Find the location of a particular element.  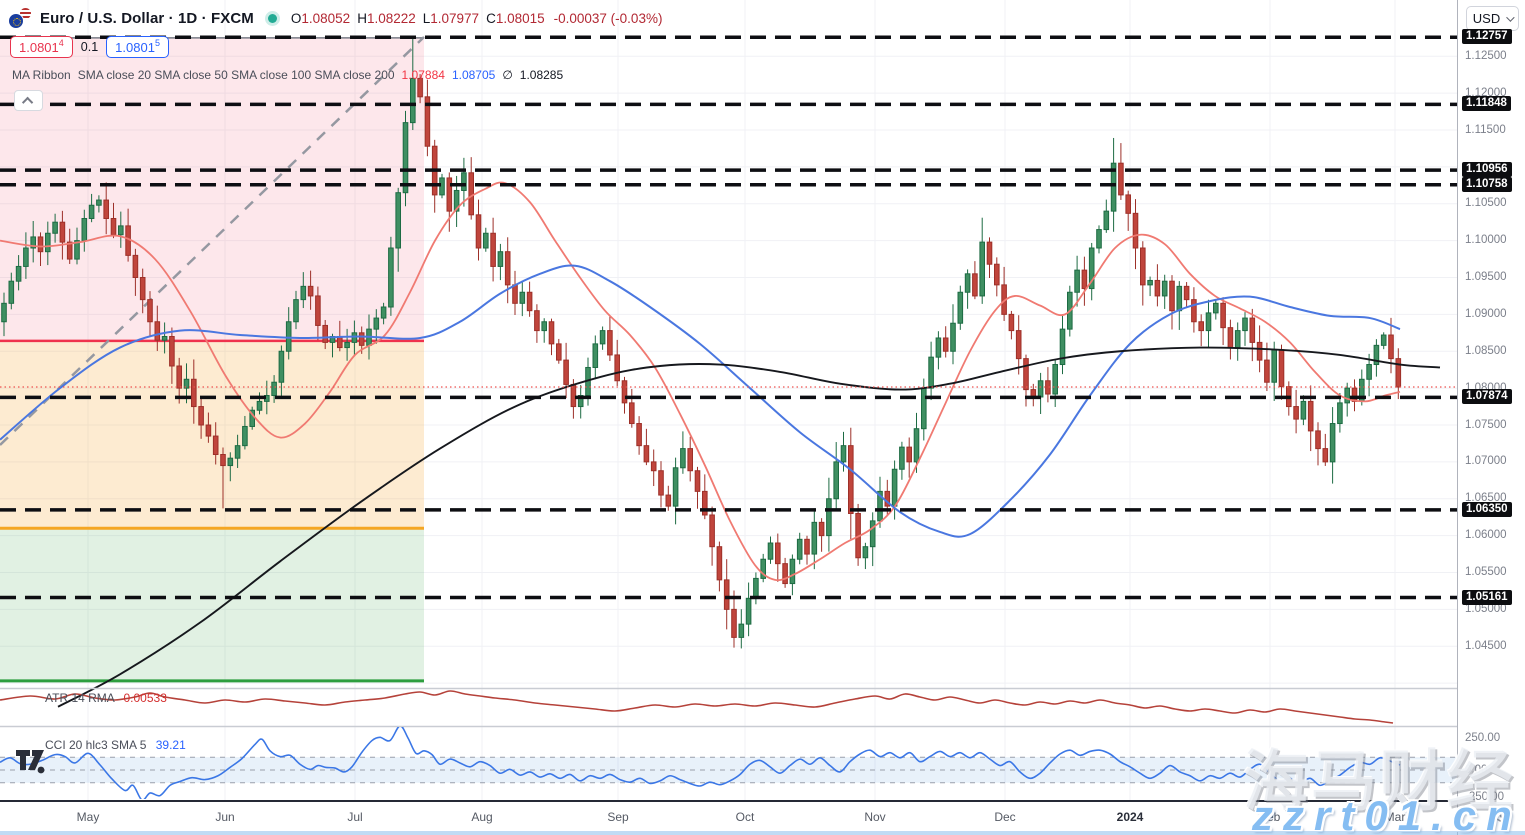

price-box-blue: 1.0801 5 is located at coordinates (137, 47).